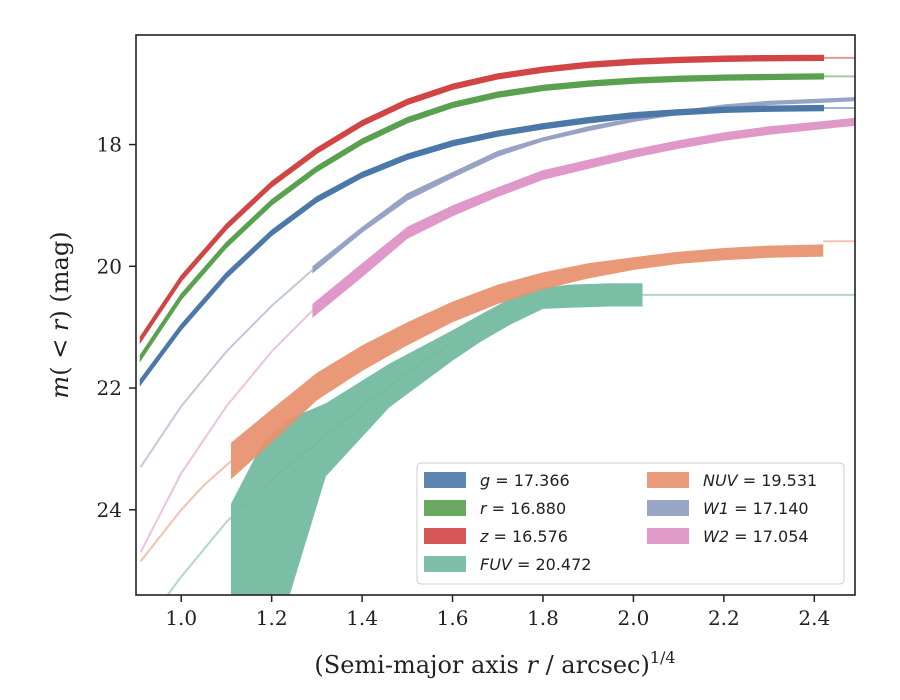 The image size is (900, 700). What do you see at coordinates (116, 327) in the screenshot?
I see `y-axis-ticks: 18 20 22 24` at bounding box center [116, 327].